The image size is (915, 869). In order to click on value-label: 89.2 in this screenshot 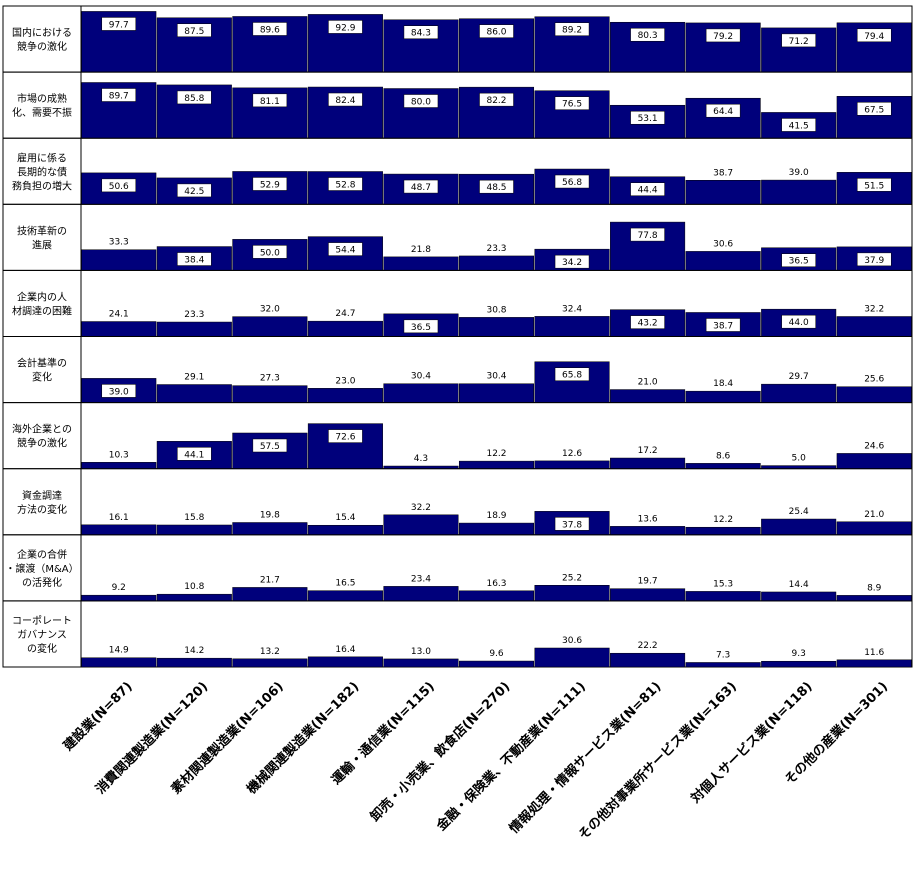, I will do `click(572, 31)`.